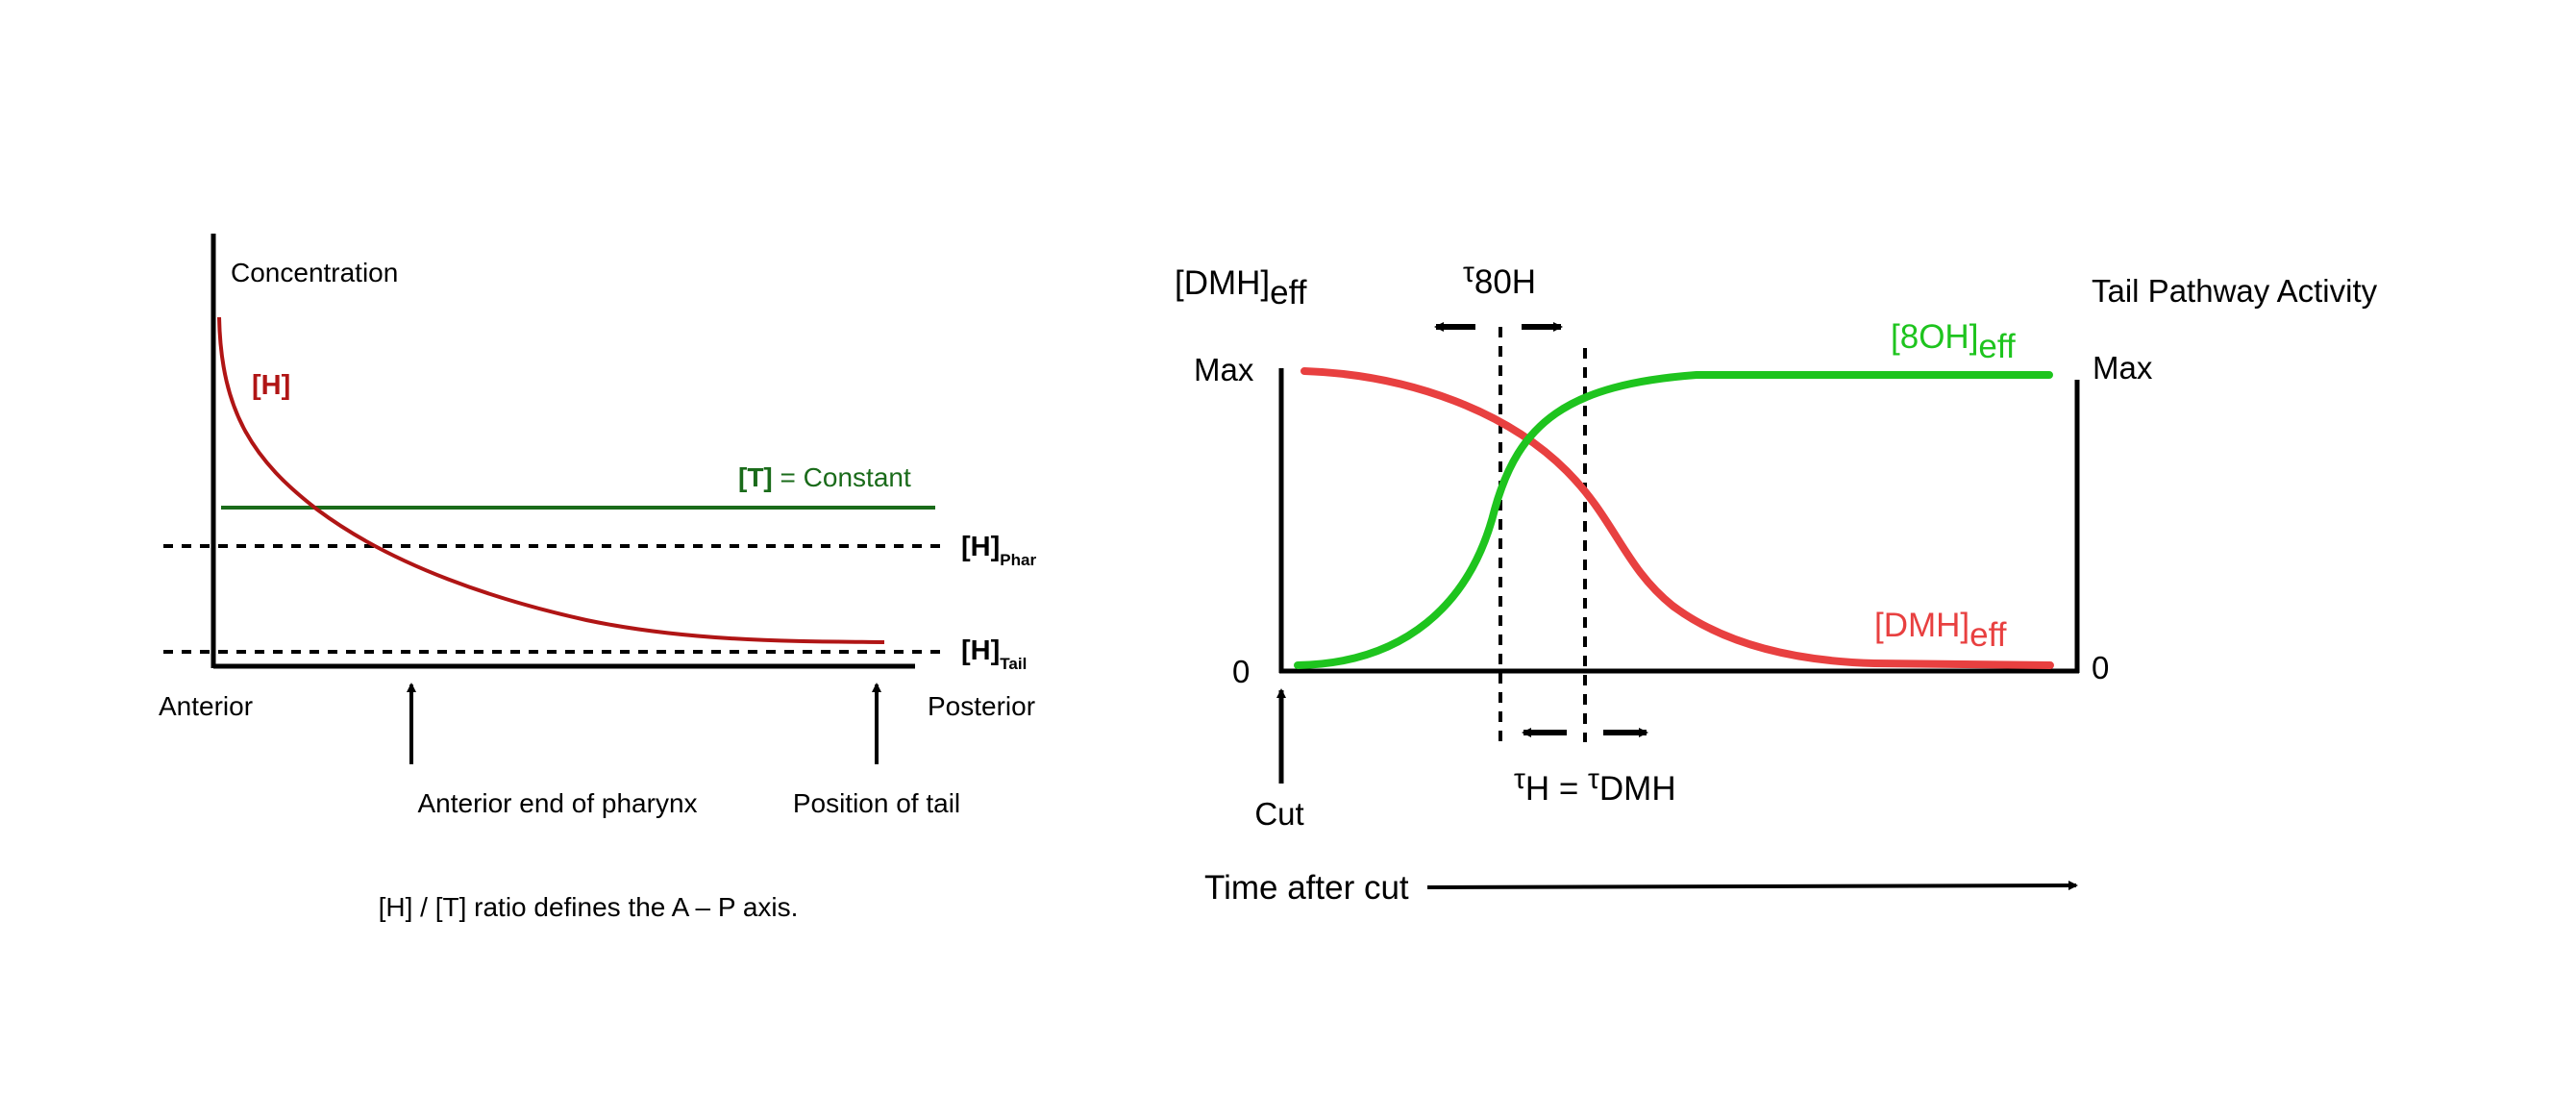 The image size is (2576, 1095). What do you see at coordinates (1222, 283) in the screenshot?
I see `left-axis-title-main: [DMH]` at bounding box center [1222, 283].